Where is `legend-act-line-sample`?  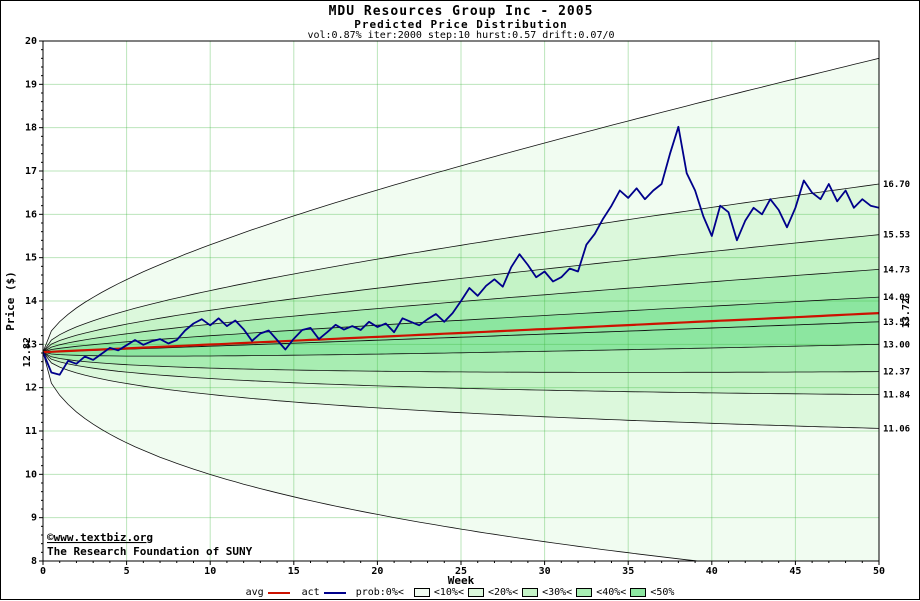 legend-act-line-sample is located at coordinates (334, 592).